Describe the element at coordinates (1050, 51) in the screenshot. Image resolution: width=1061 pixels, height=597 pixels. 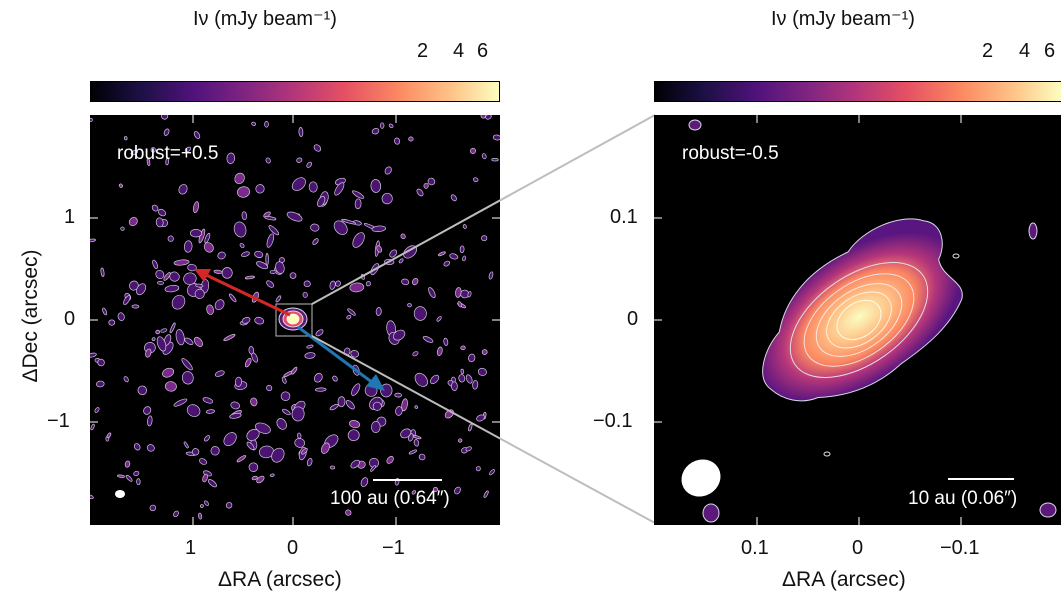
I see `right-colorbar-tick: 6` at that location.